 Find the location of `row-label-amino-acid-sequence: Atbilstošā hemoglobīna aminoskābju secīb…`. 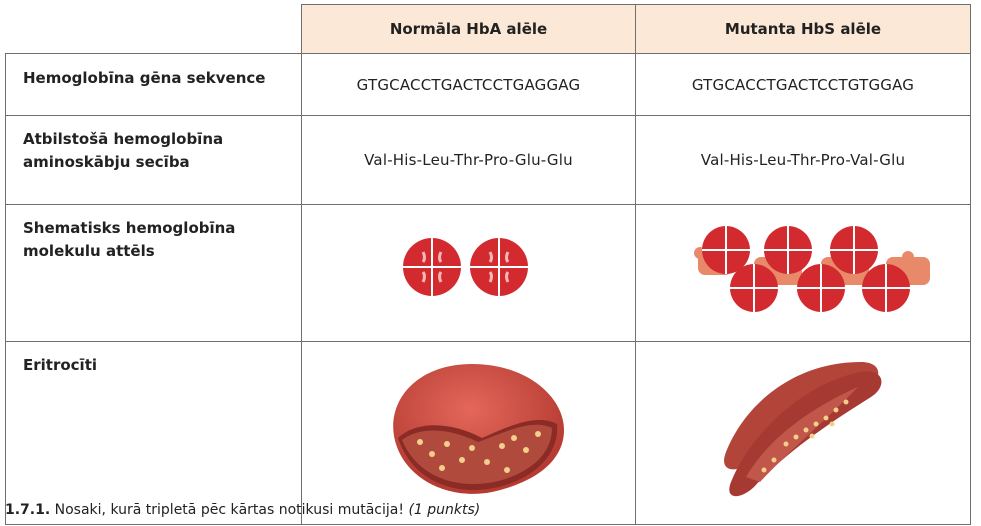

row-label-amino-acid-sequence: Atbilstošā hemoglobīna aminoskābju secīb… is located at coordinates (153, 160).